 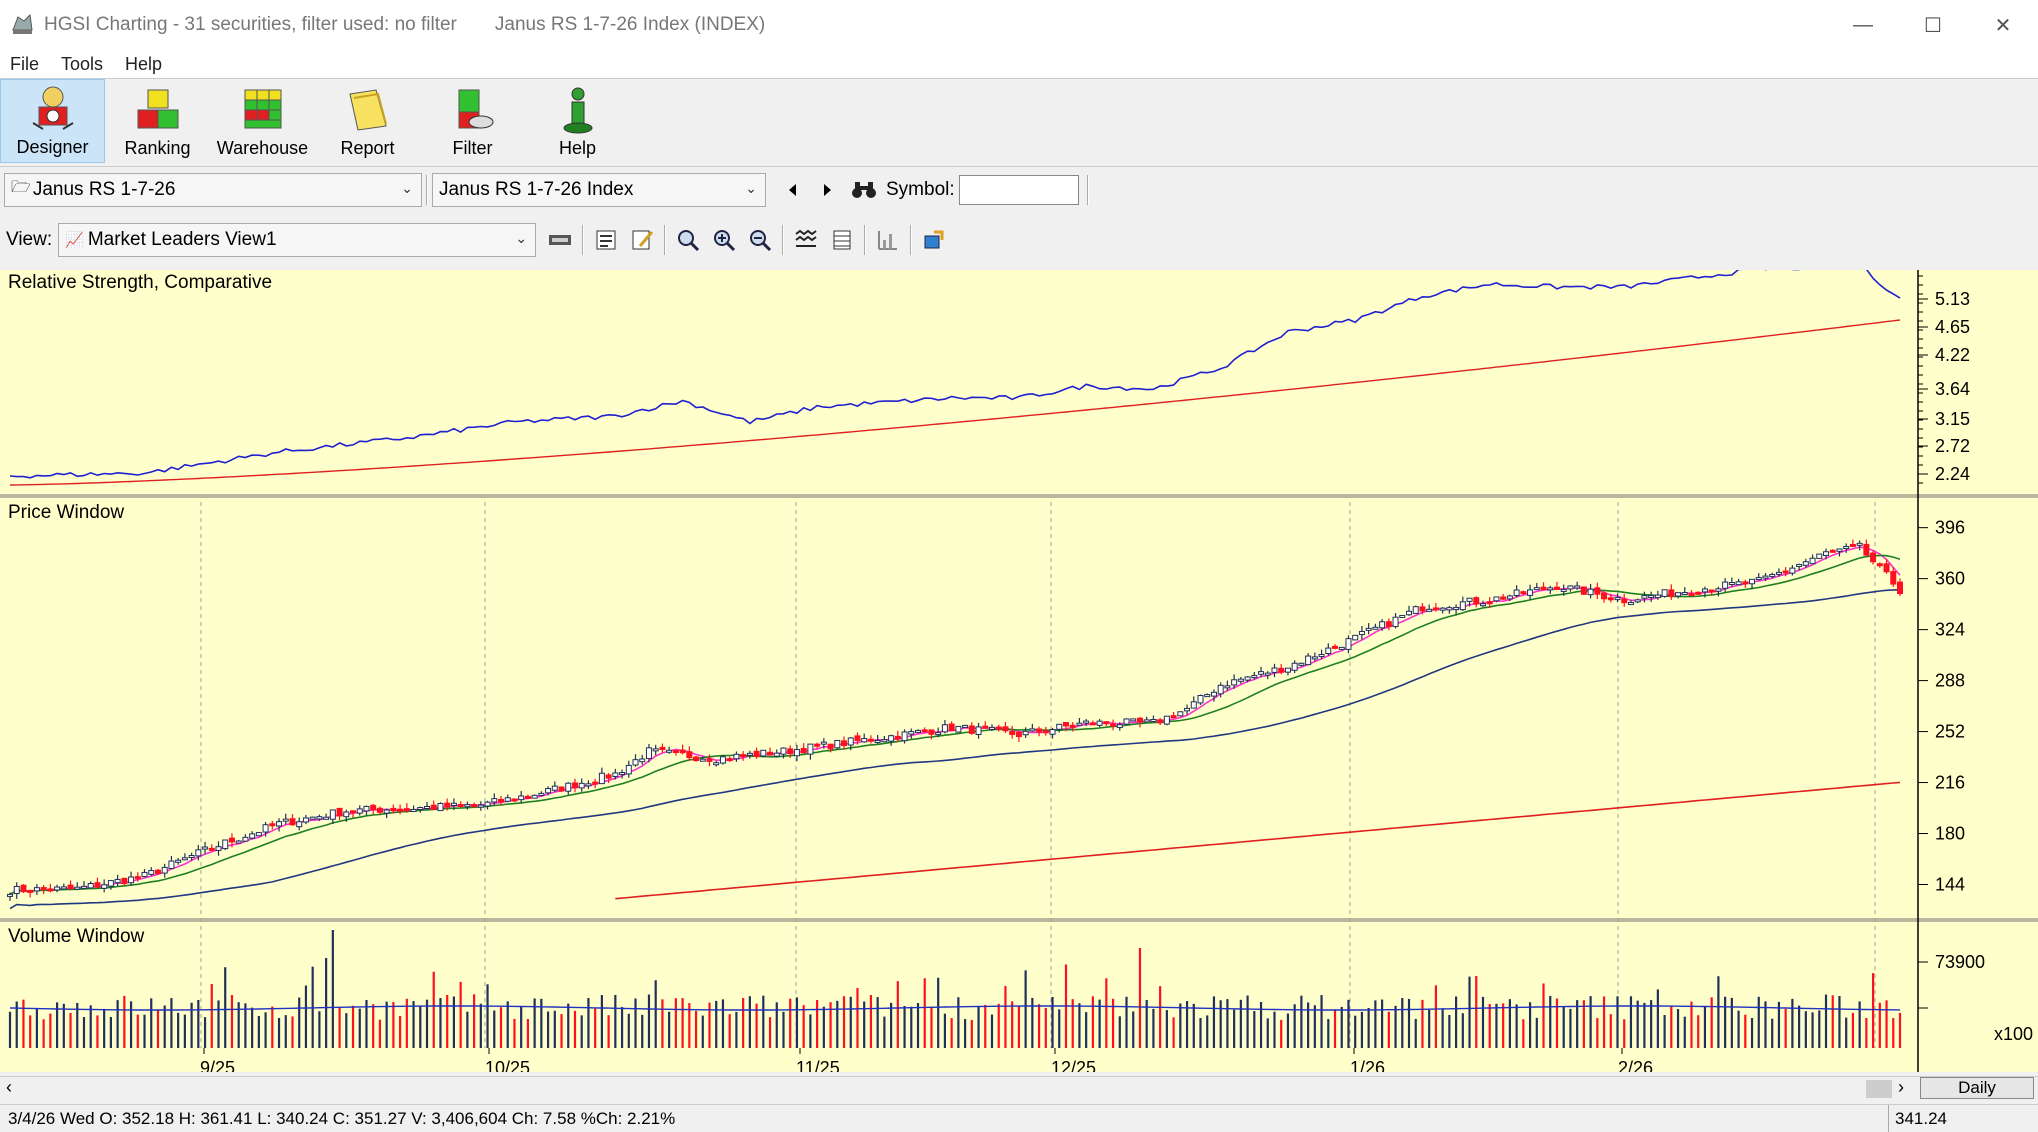 I want to click on rs-tick-label: 4.65, so click(x=1952, y=327).